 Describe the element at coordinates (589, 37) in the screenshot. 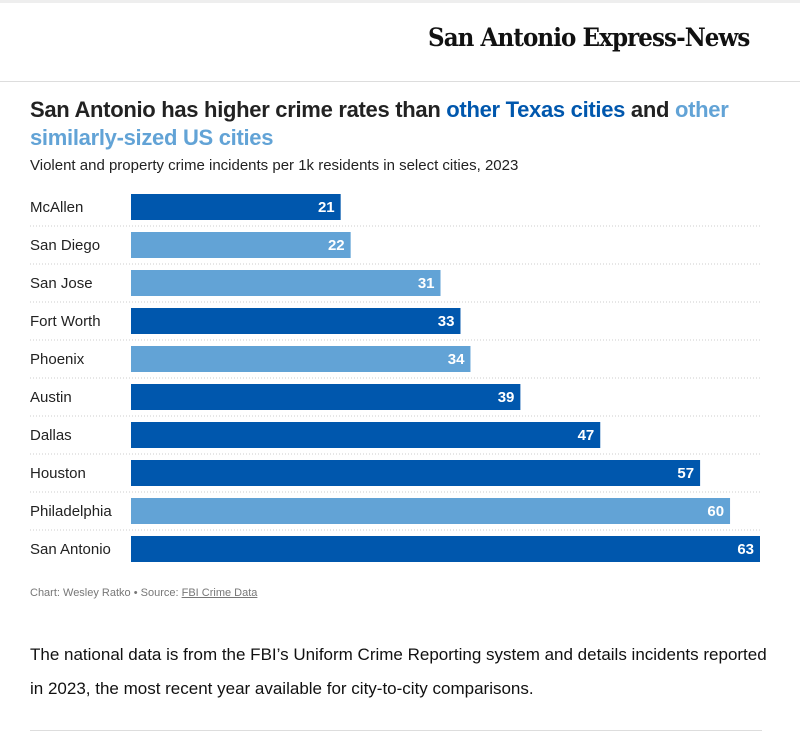

I see `logo: San Antonio Express-News` at that location.